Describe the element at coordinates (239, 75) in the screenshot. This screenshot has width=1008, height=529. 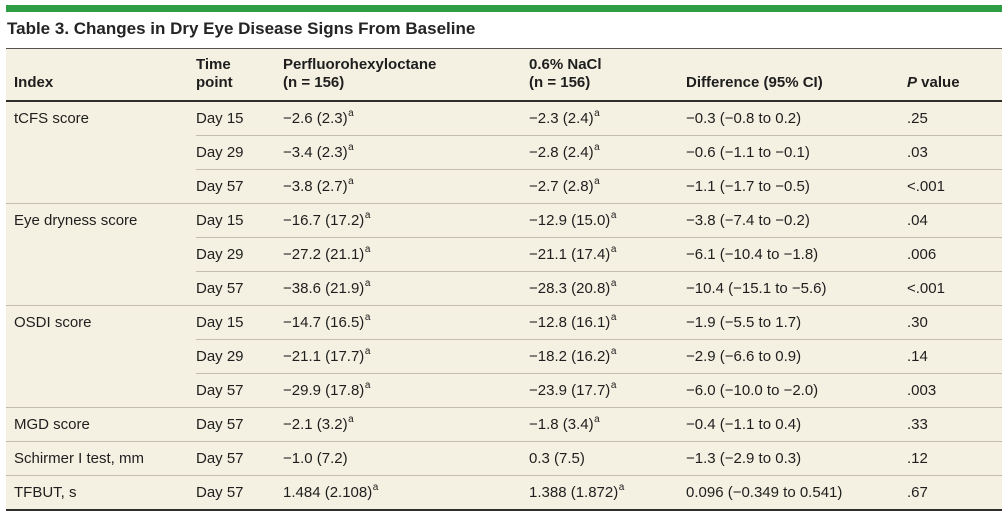
I see `column-header-time: Time point` at that location.